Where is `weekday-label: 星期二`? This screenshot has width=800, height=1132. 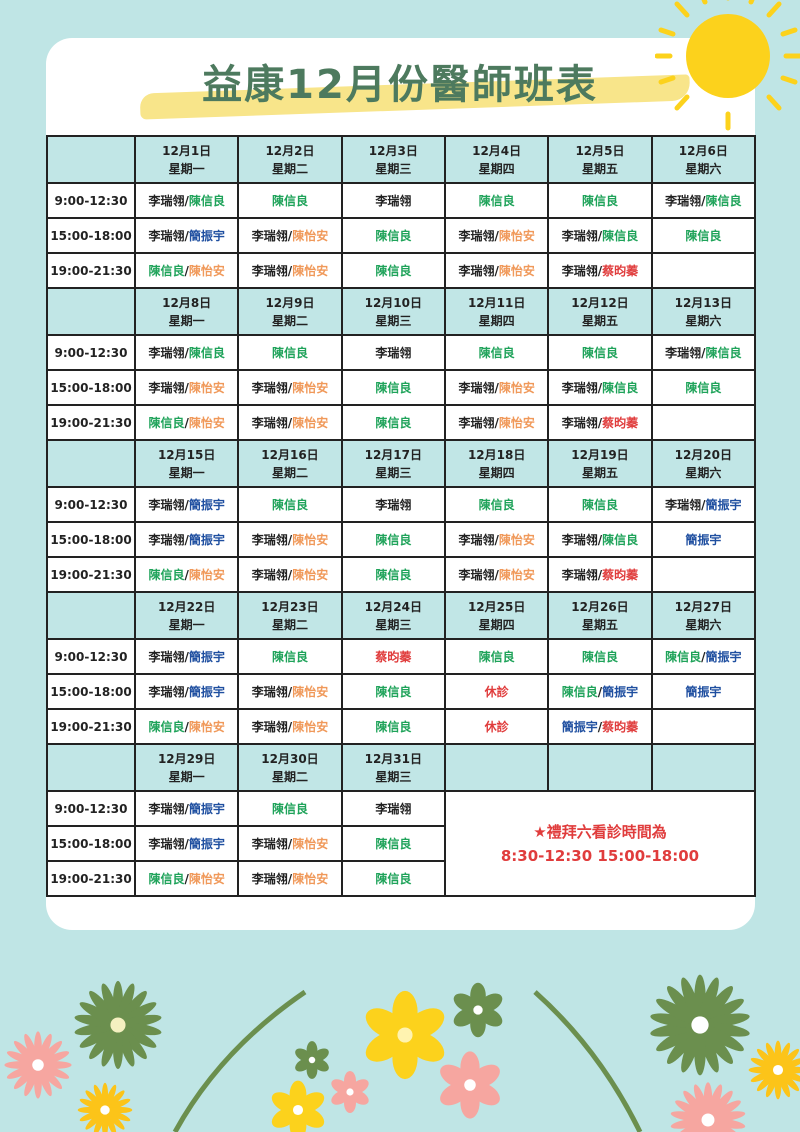 weekday-label: 星期二 is located at coordinates (289, 472).